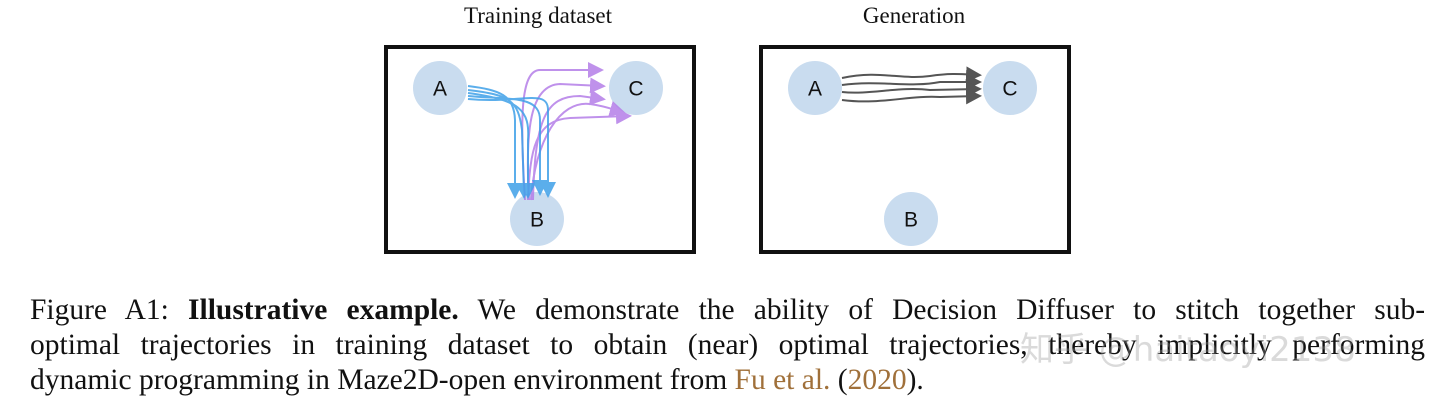 Image resolution: width=1440 pixels, height=410 pixels. Describe the element at coordinates (877, 380) in the screenshot. I see `citation-year-link: 2020` at that location.